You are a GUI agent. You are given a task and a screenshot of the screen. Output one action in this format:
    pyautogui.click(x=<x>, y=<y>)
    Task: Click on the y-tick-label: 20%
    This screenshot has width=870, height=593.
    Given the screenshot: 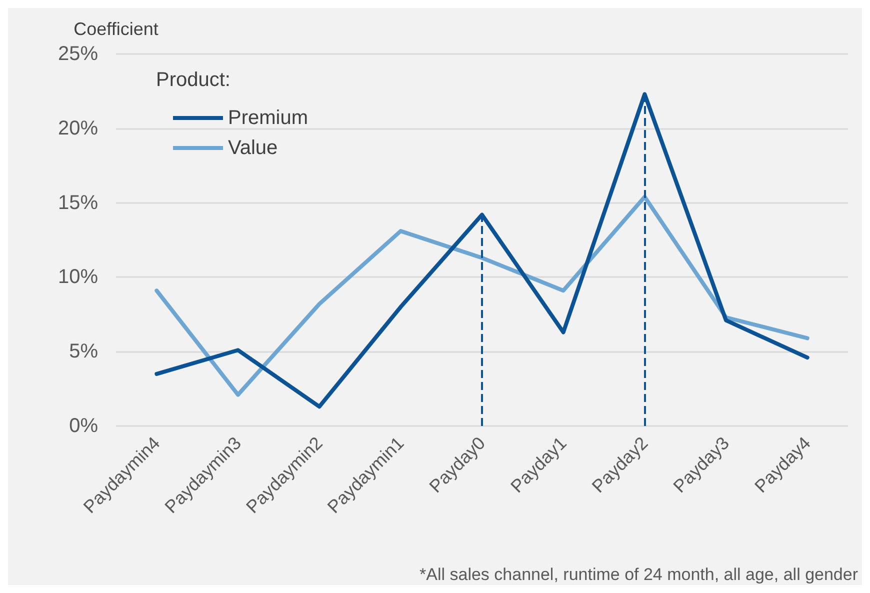 What is the action you would take?
    pyautogui.click(x=78, y=128)
    